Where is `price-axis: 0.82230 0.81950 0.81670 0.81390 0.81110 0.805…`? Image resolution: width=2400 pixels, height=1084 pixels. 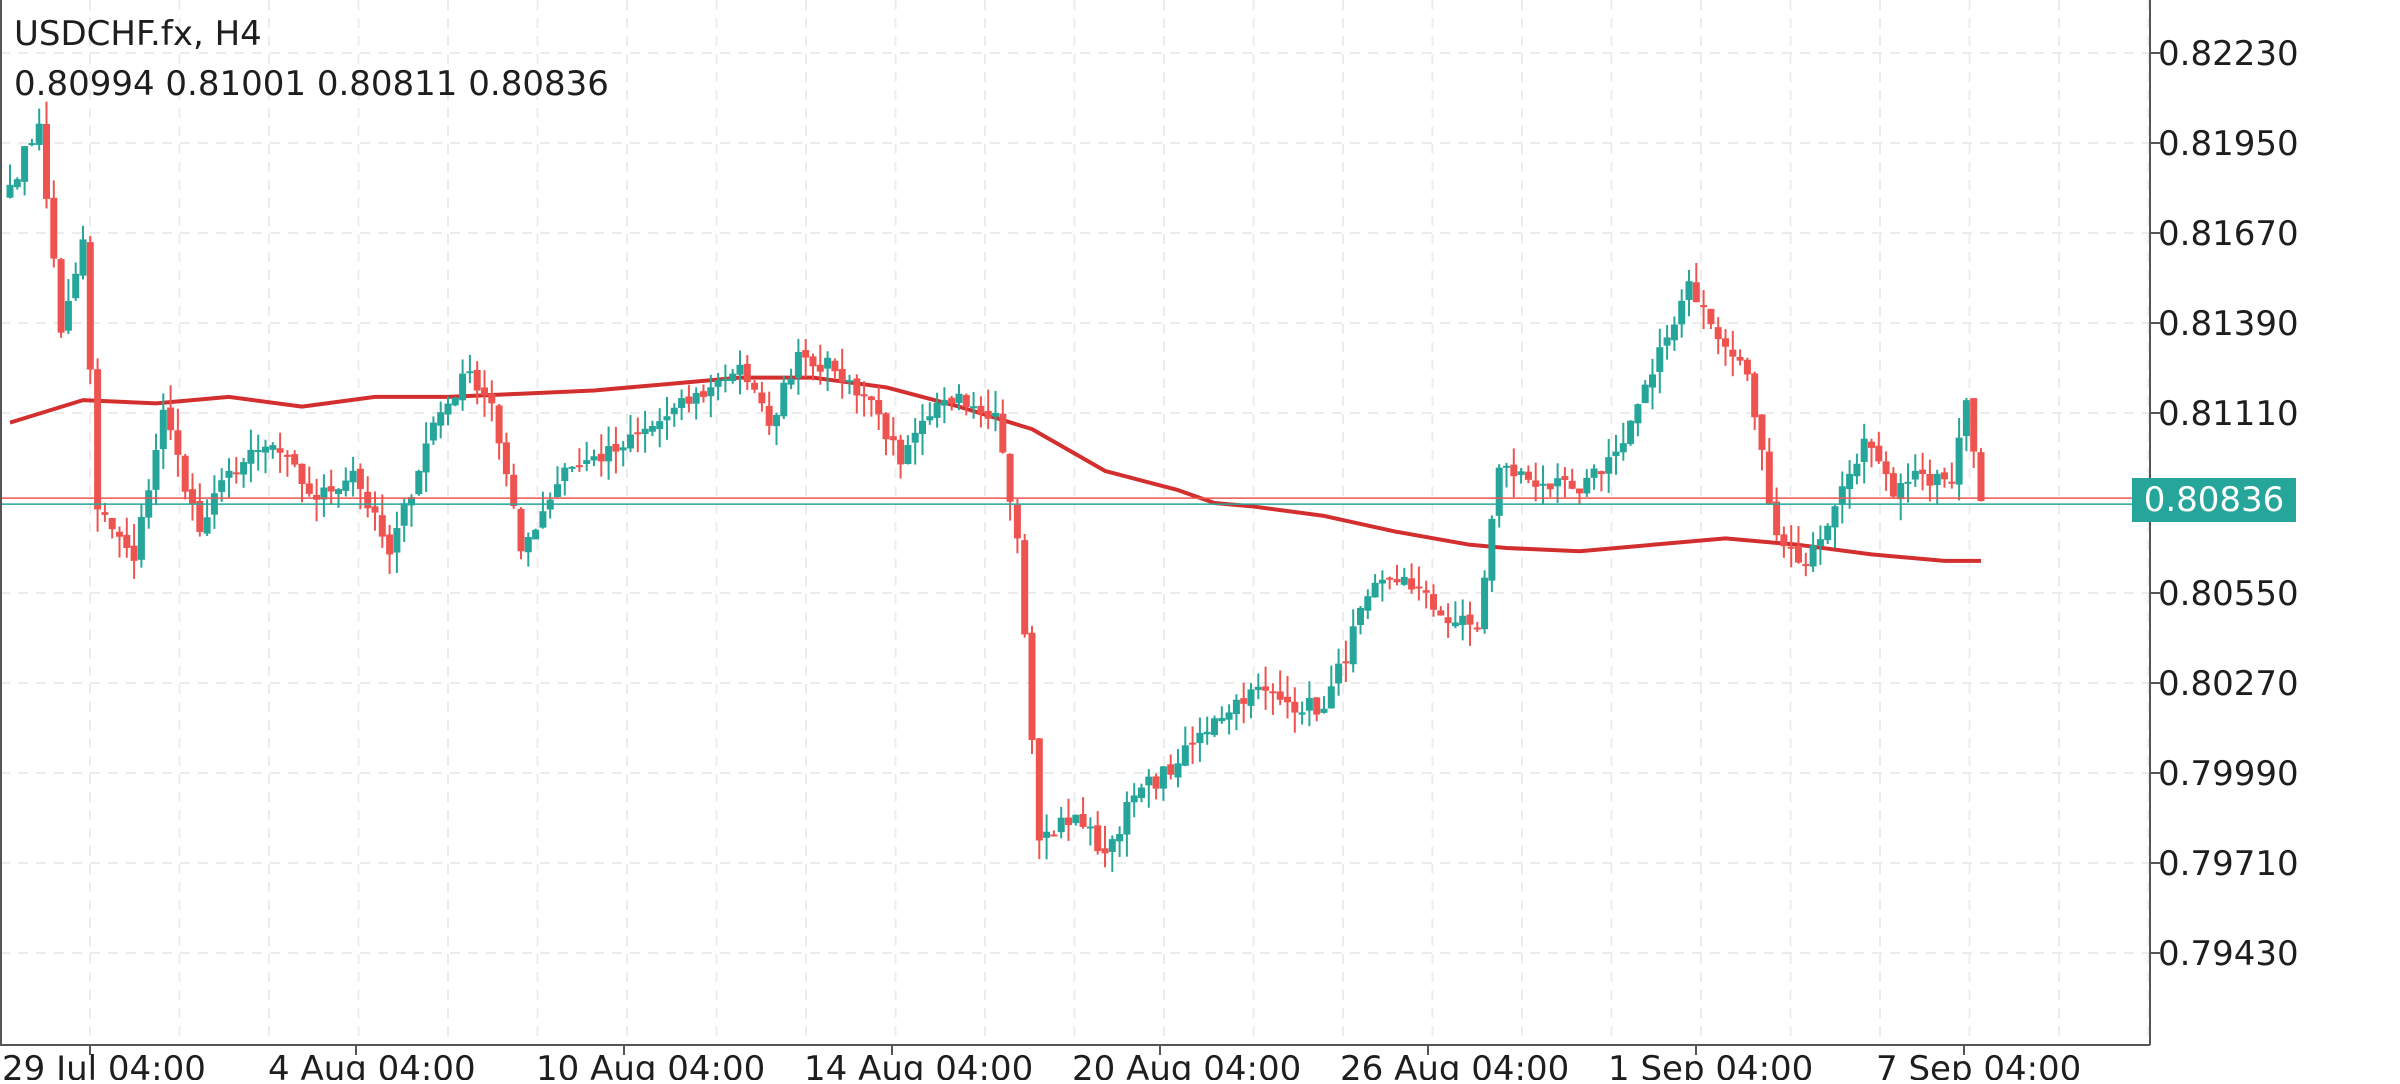 price-axis: 0.82230 0.81950 0.81670 0.81390 0.81110 0.805… is located at coordinates (2224, 504).